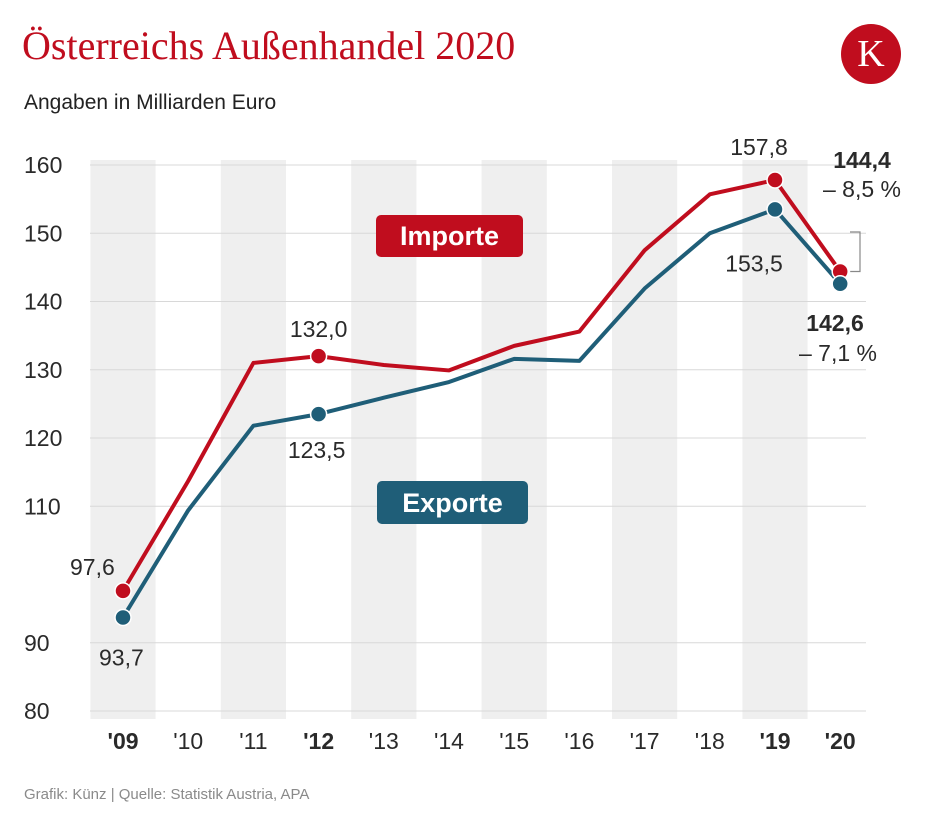 The height and width of the screenshot is (822, 932). What do you see at coordinates (42, 506) in the screenshot?
I see `y-tick-label: 110` at bounding box center [42, 506].